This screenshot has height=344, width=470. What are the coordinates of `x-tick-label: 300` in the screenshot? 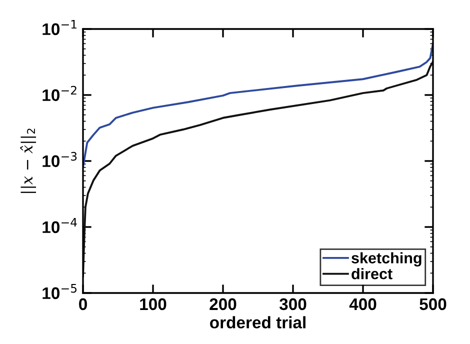 It's located at (292, 304).